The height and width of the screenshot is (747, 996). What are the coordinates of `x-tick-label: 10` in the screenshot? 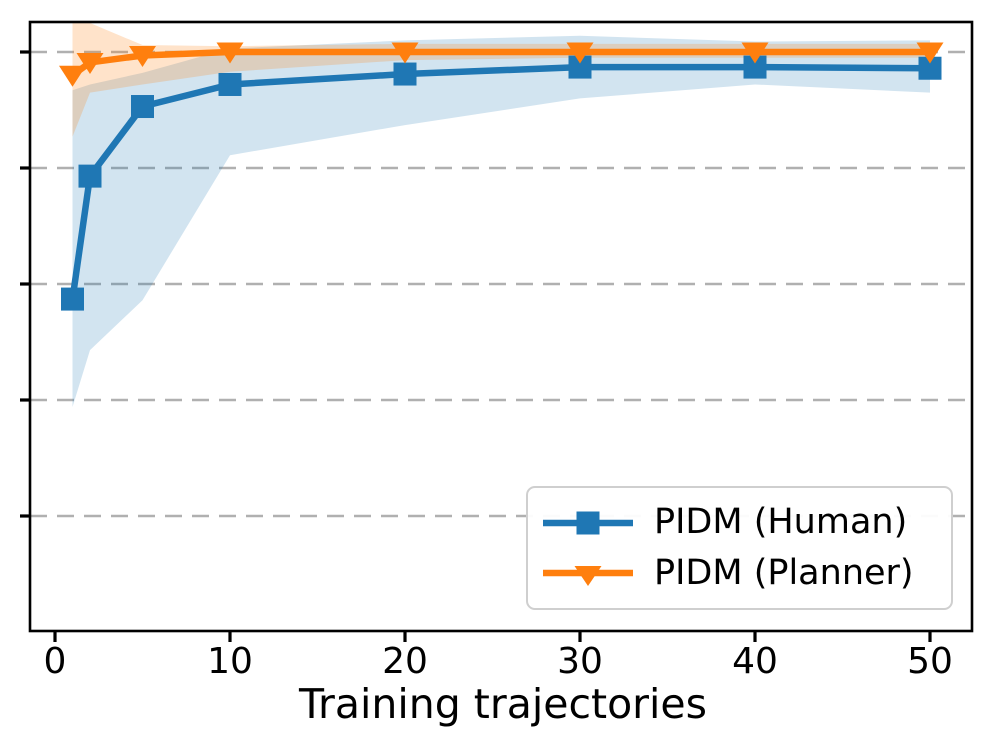 It's located at (230, 661).